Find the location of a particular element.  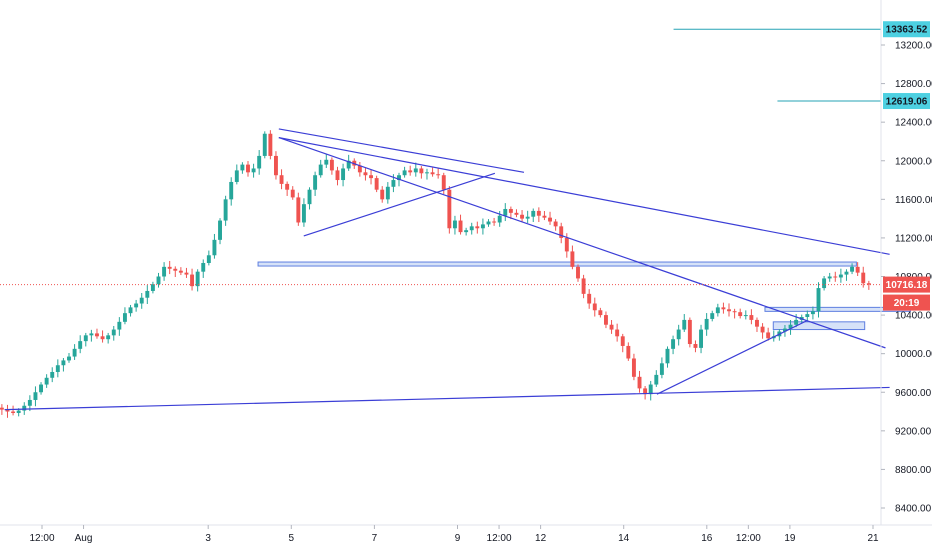

y-tick-label: 13200.00 is located at coordinates (913, 46).